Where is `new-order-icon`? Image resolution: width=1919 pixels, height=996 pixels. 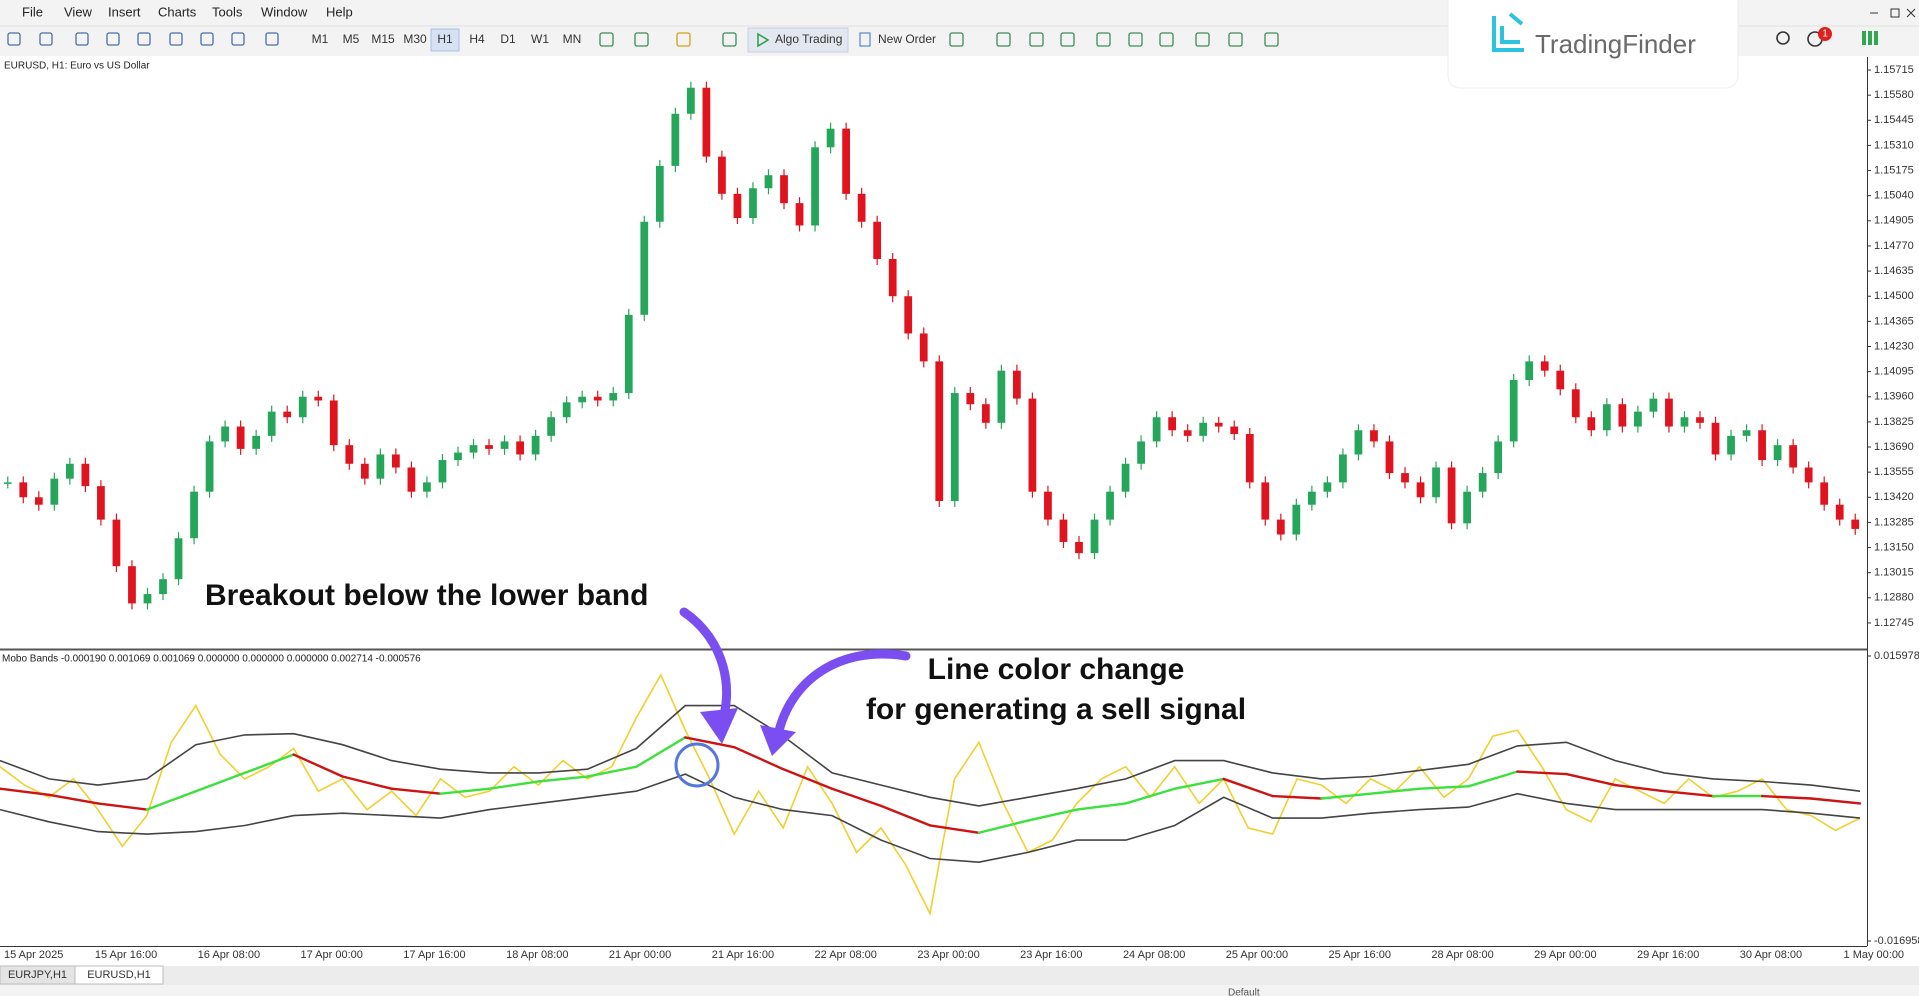 new-order-icon is located at coordinates (865, 39).